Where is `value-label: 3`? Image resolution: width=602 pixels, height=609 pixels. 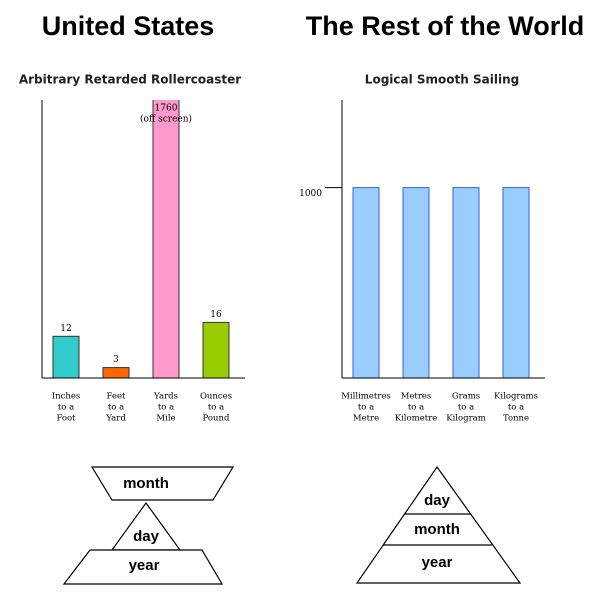
value-label: 3 is located at coordinates (116, 360).